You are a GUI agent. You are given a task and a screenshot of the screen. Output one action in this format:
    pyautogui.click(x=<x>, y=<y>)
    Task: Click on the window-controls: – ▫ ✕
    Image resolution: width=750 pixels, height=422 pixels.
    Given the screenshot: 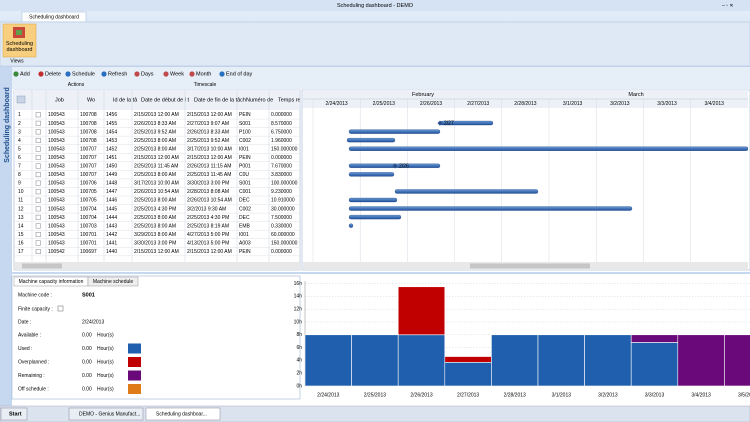 What is the action you would take?
    pyautogui.click(x=728, y=6)
    